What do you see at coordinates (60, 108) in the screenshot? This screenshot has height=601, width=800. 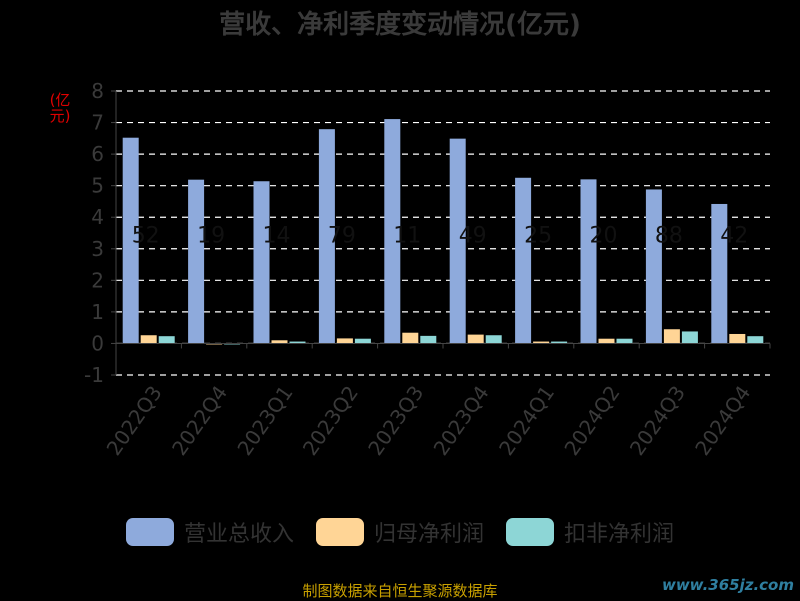 I see `y-axis-label: (亿元)` at bounding box center [60, 108].